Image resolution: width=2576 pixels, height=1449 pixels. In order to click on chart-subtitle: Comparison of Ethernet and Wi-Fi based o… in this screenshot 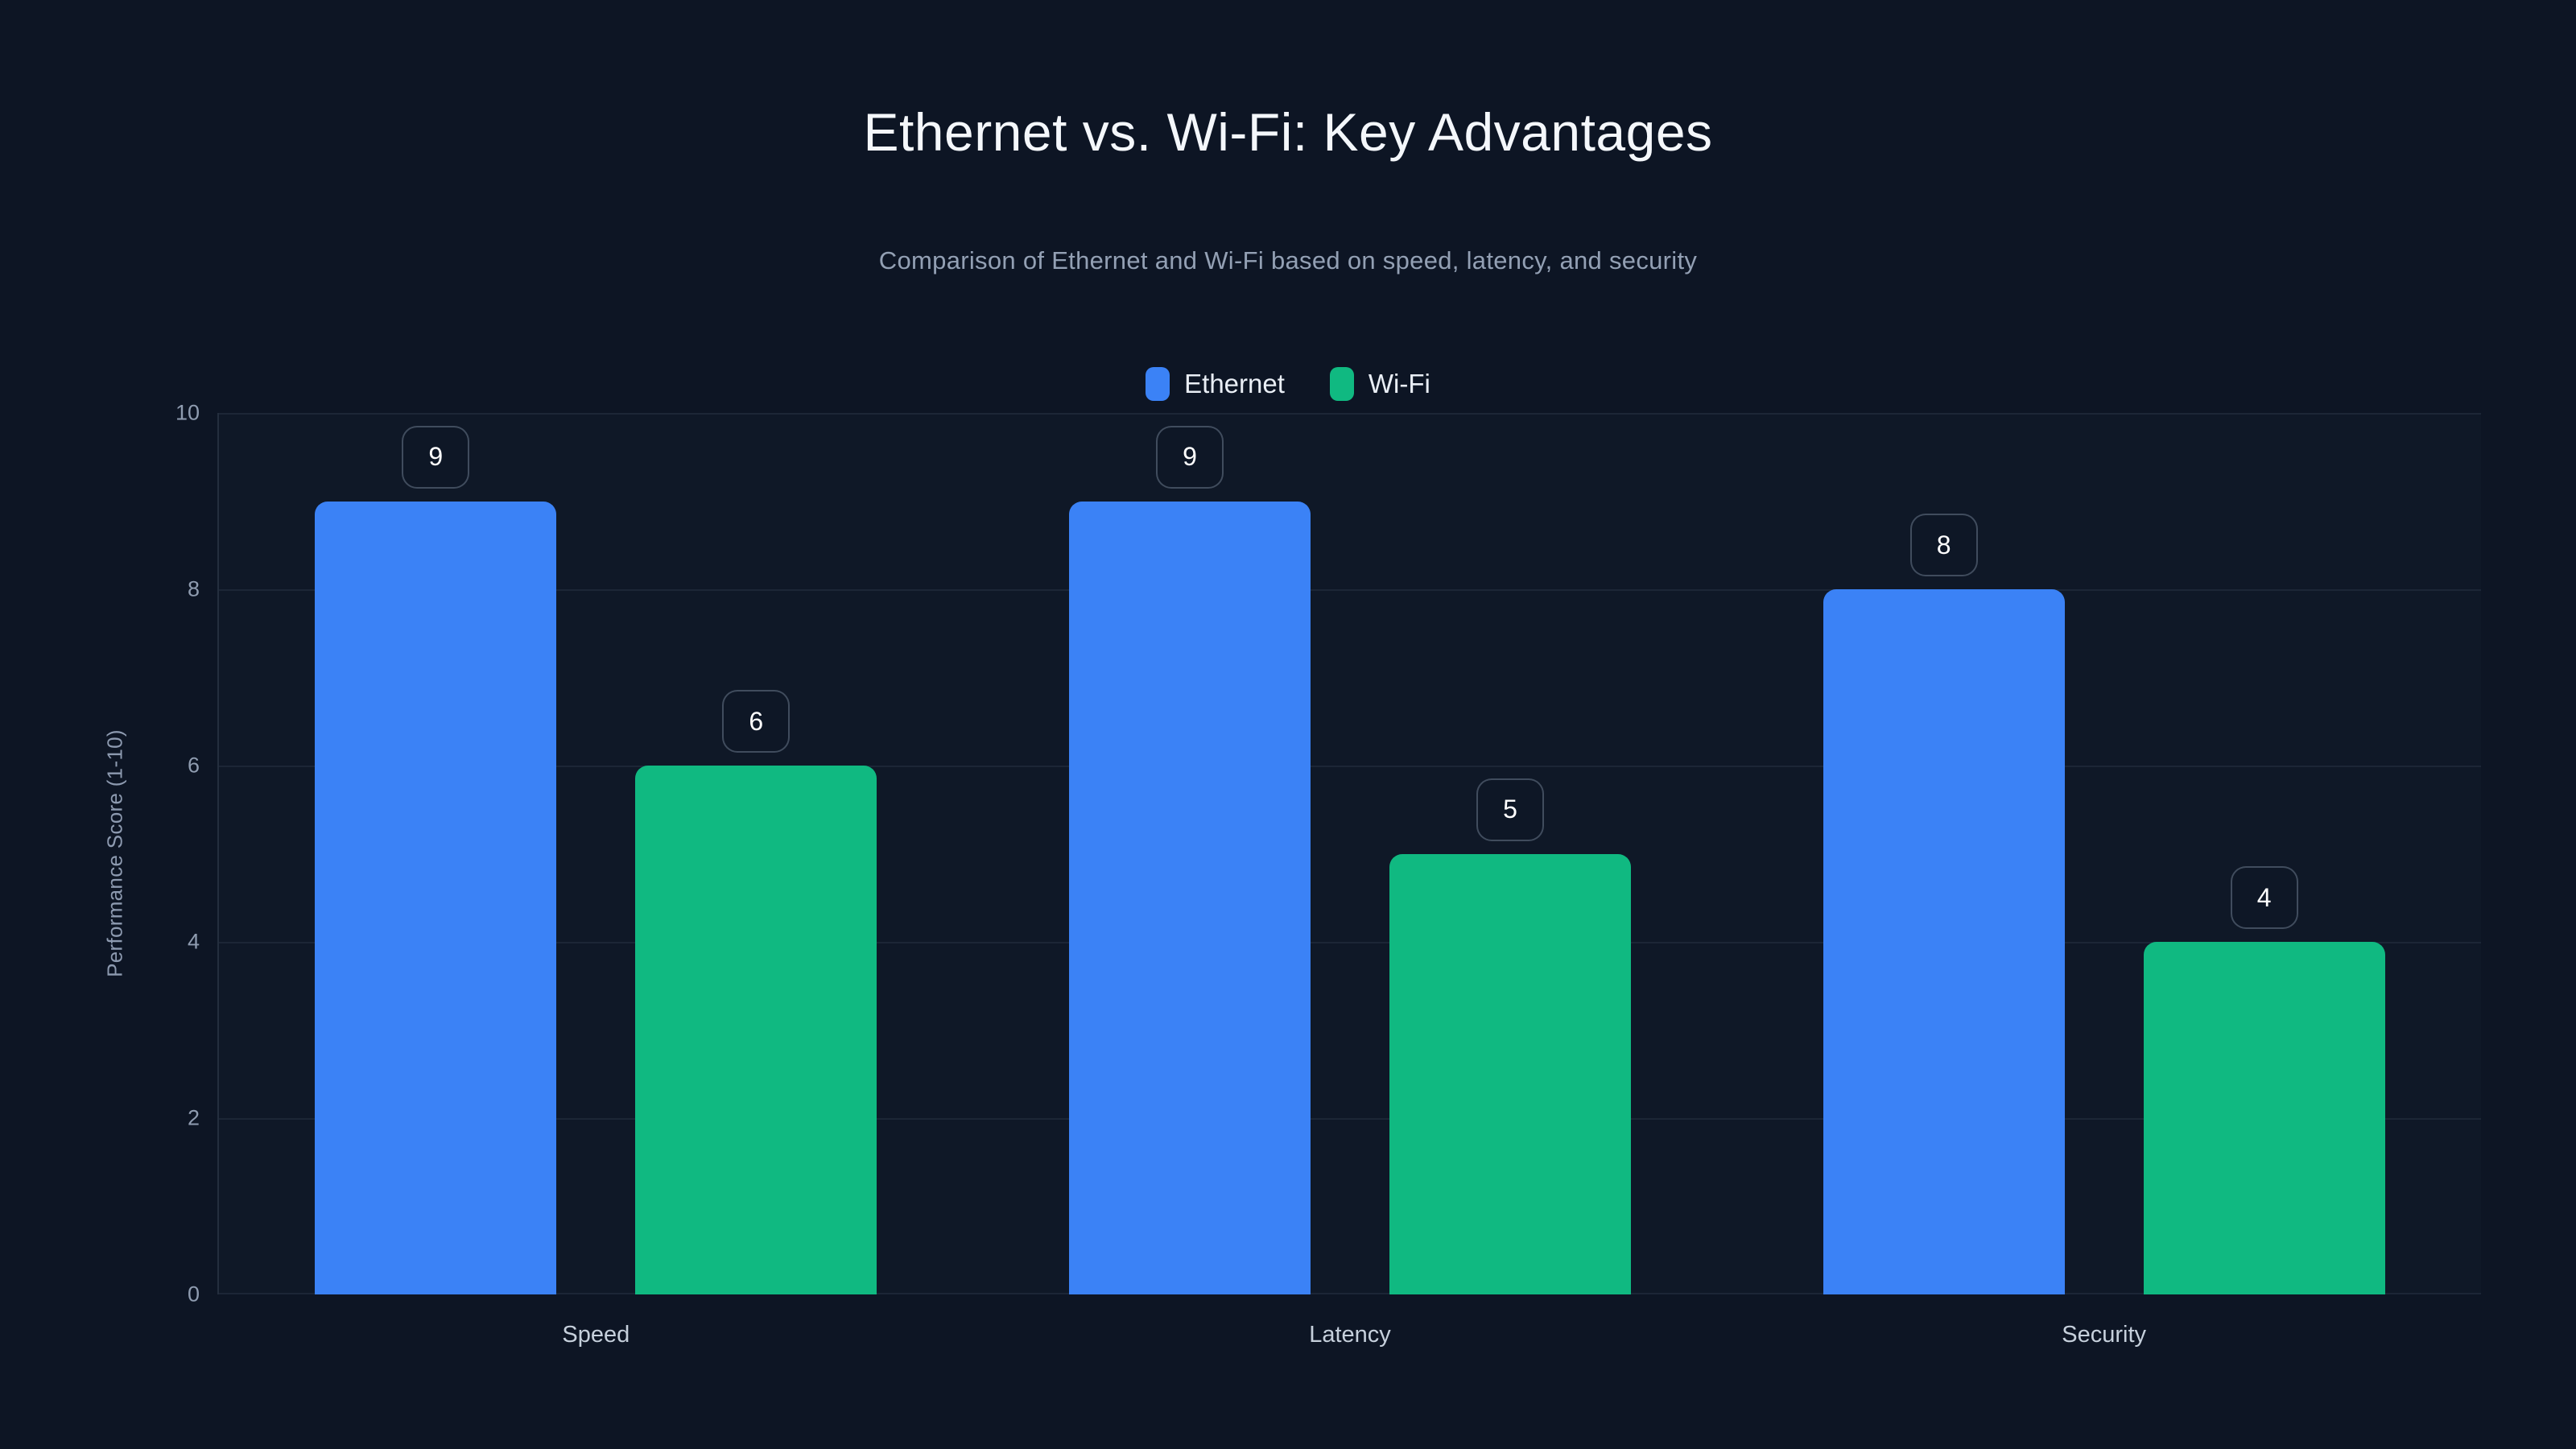, I will do `click(1288, 260)`.